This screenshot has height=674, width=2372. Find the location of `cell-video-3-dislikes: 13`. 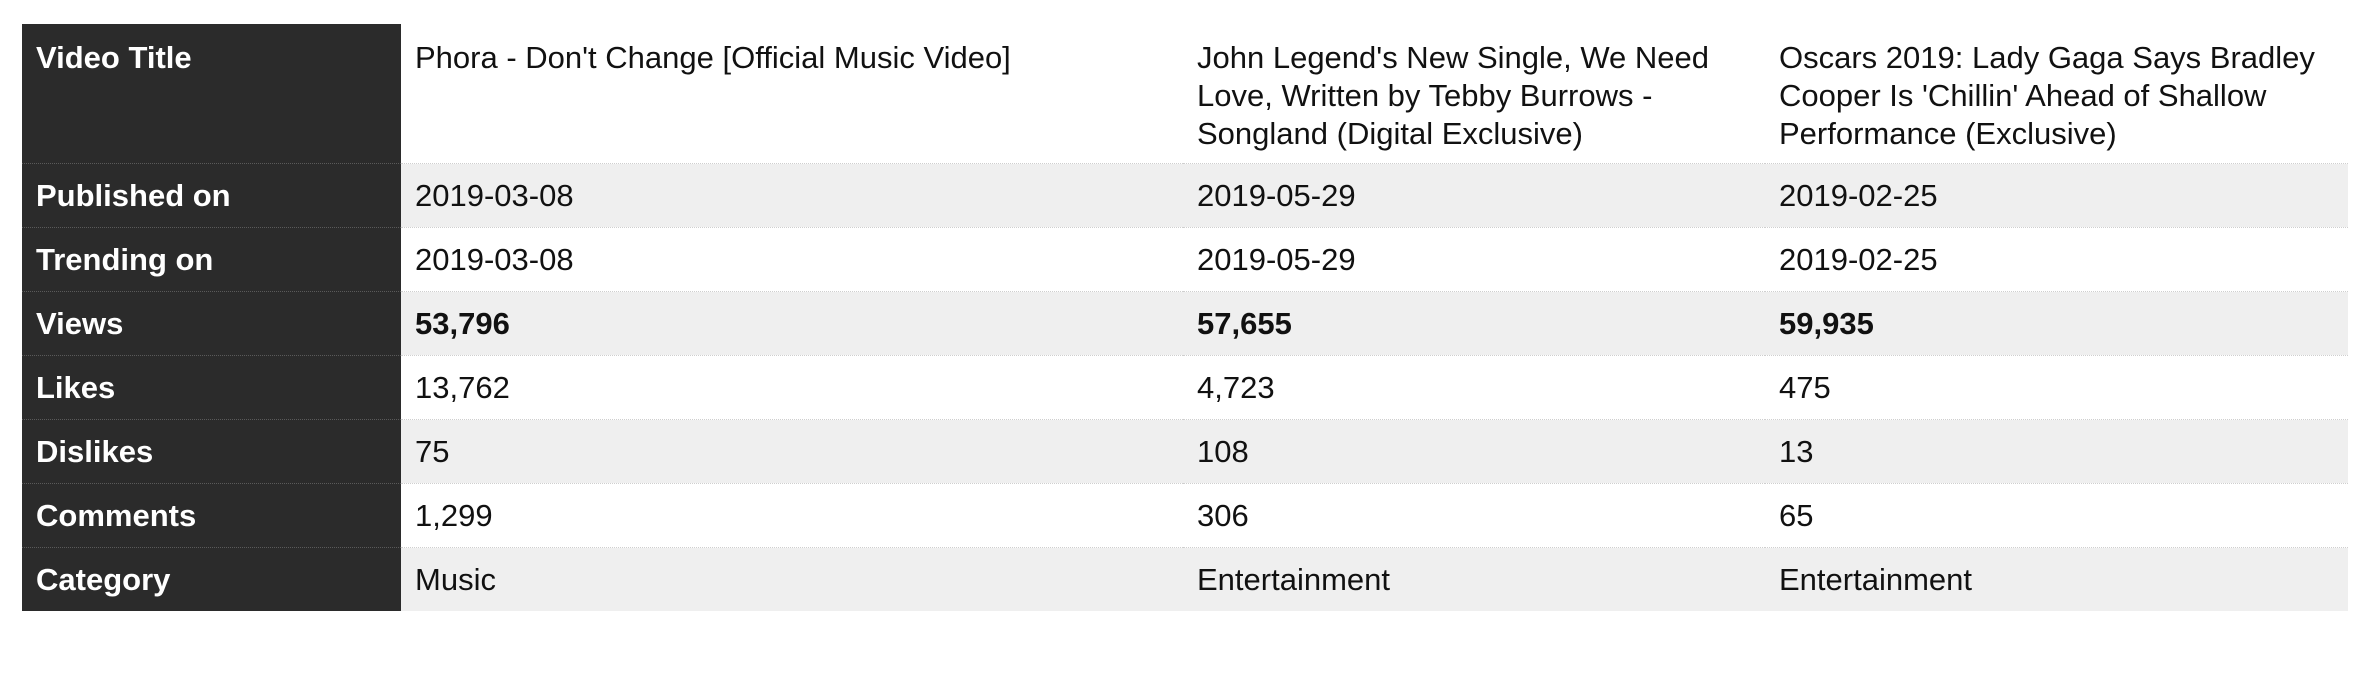

cell-video-3-dislikes: 13 is located at coordinates (2056, 451).